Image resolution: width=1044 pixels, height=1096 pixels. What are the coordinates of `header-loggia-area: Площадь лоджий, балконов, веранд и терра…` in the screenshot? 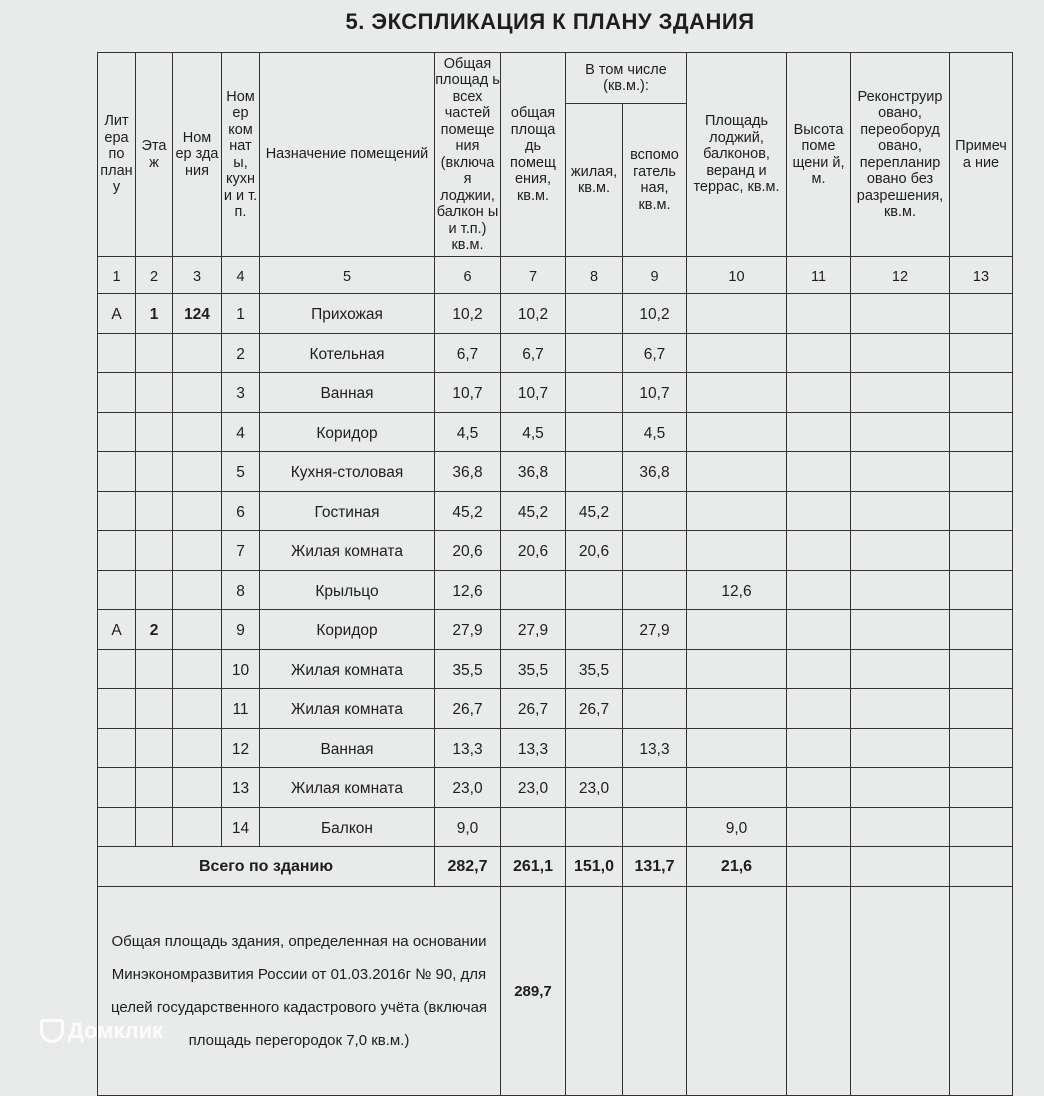 It's located at (736, 154).